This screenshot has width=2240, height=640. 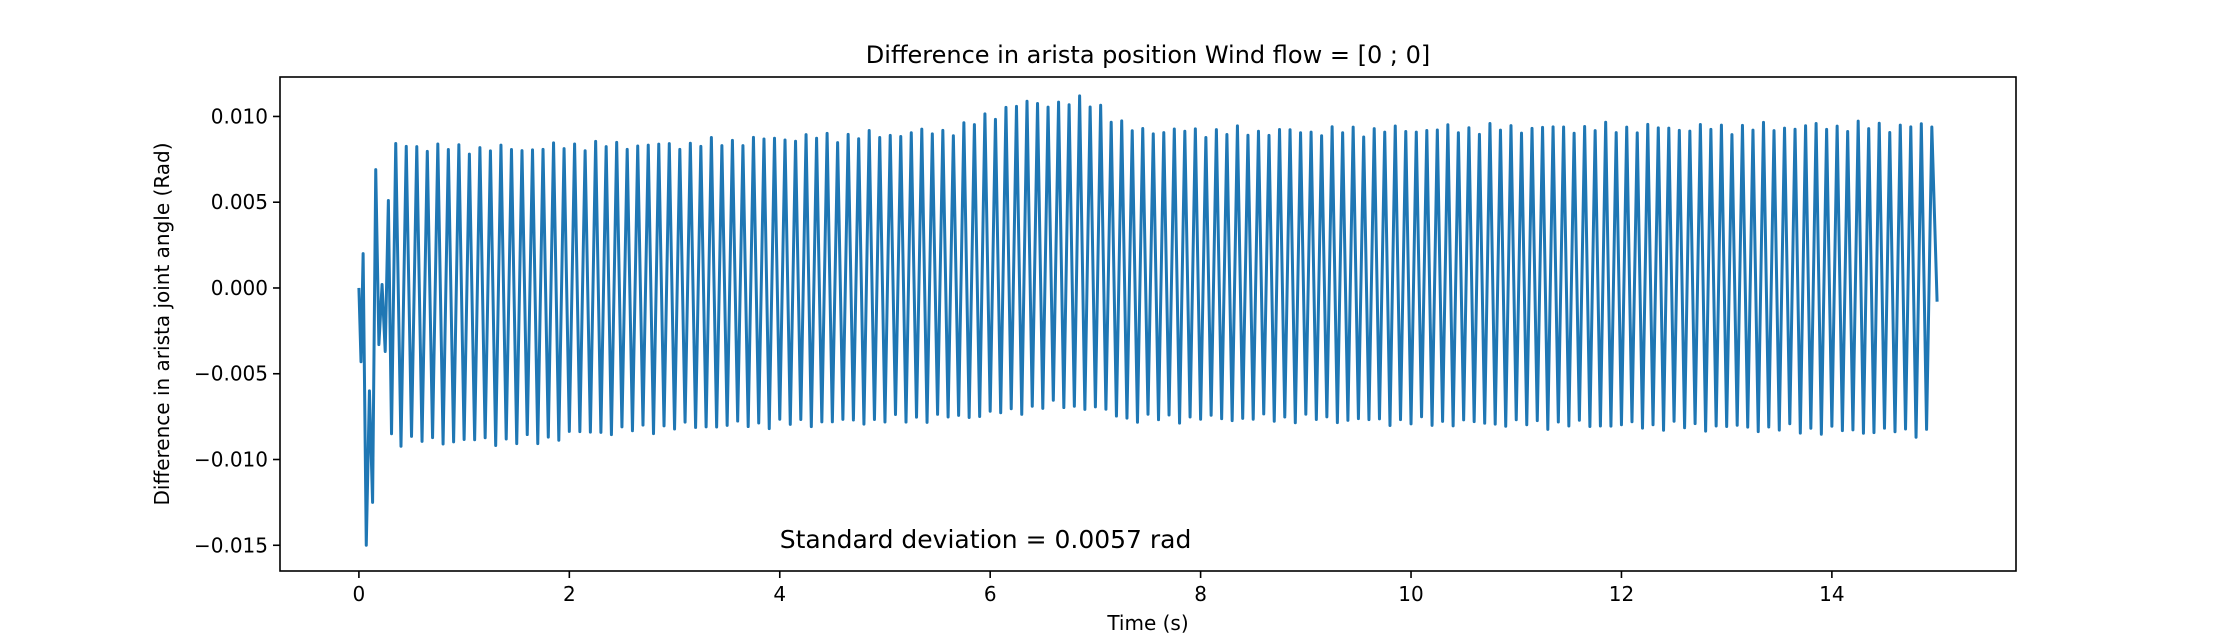 I want to click on y-axis-label: Difference in arista joint angle (Rad), so click(x=162, y=323).